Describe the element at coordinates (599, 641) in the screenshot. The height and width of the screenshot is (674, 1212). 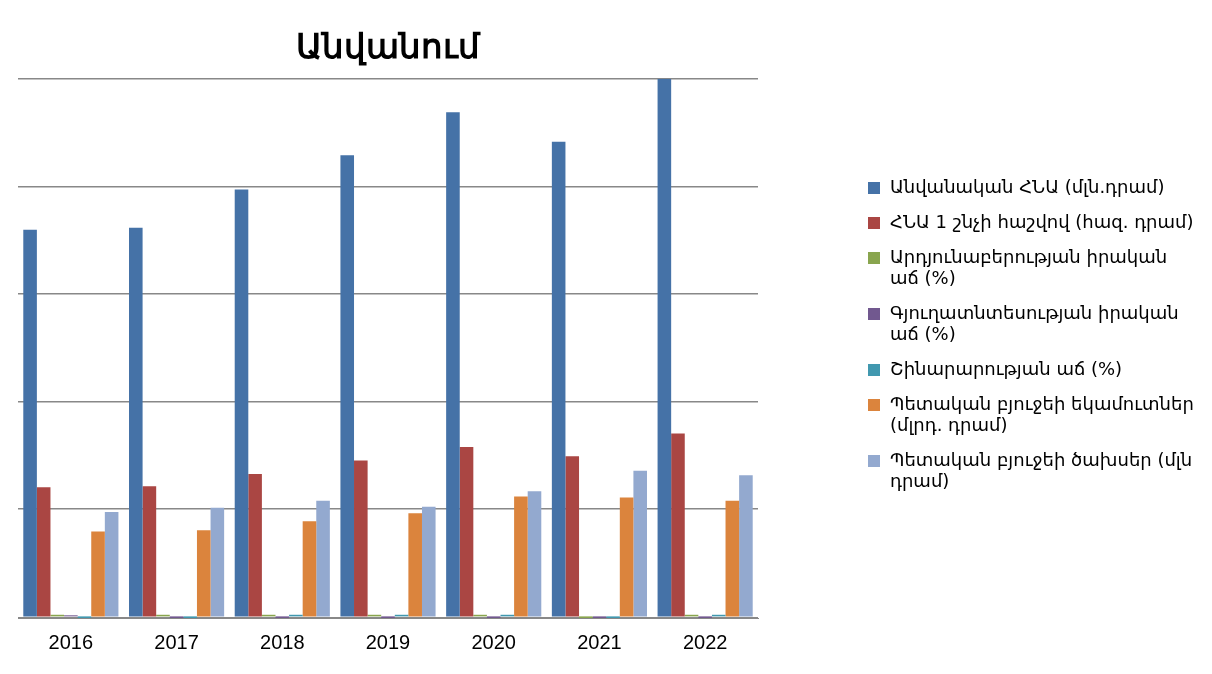
I see `x-tick-label: 2021` at that location.